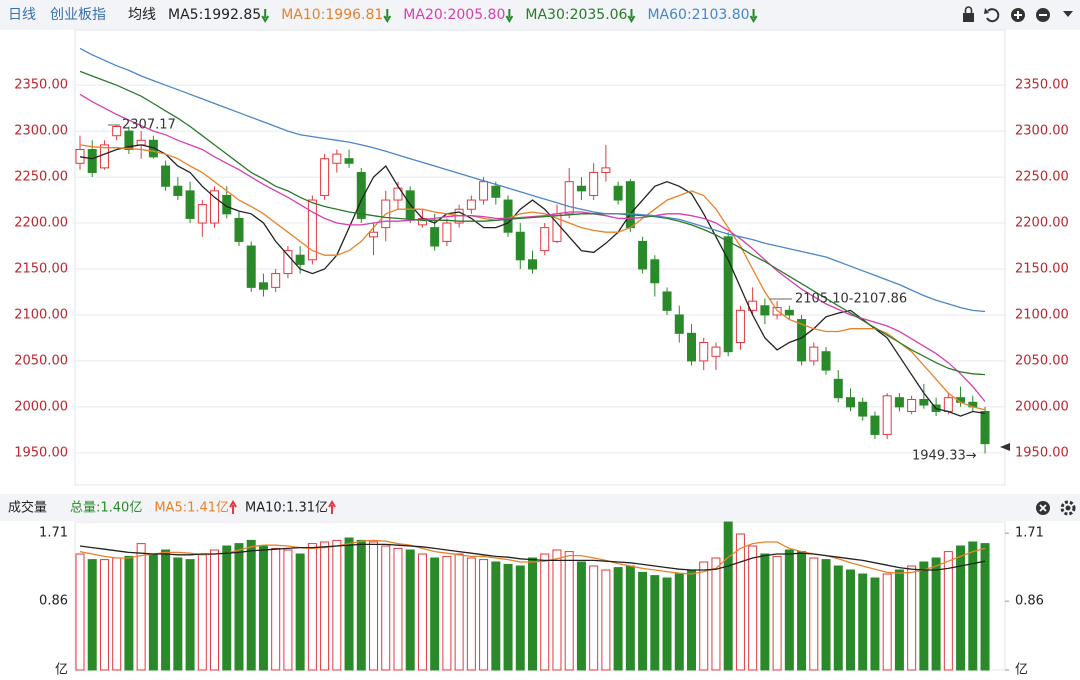  What do you see at coordinates (576, 15) in the screenshot?
I see `legend-entry: MA30:2035.06` at bounding box center [576, 15].